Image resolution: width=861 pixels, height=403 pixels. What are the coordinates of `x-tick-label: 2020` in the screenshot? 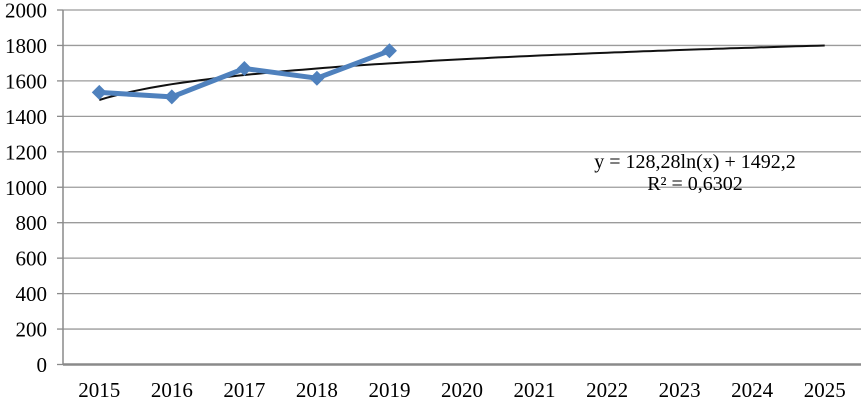 It's located at (462, 390).